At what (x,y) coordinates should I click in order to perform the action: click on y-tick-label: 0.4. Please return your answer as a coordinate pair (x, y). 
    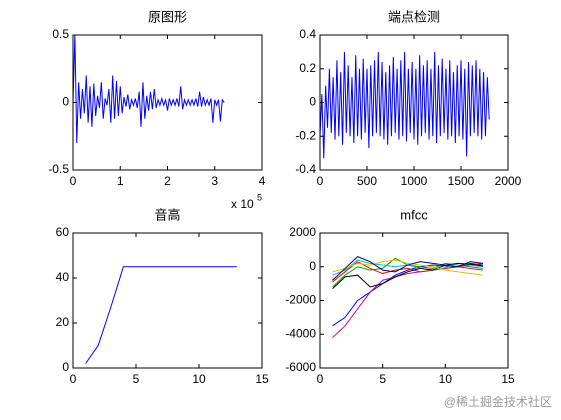
    Looking at the image, I should click on (307, 34).